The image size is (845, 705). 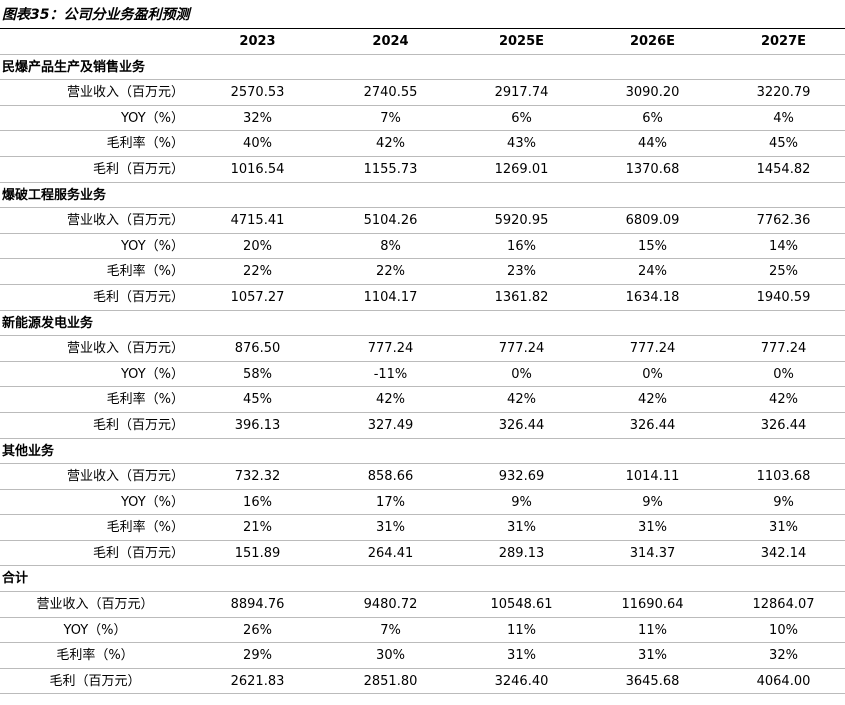 I want to click on cell-value: 1014.11, so click(x=652, y=477).